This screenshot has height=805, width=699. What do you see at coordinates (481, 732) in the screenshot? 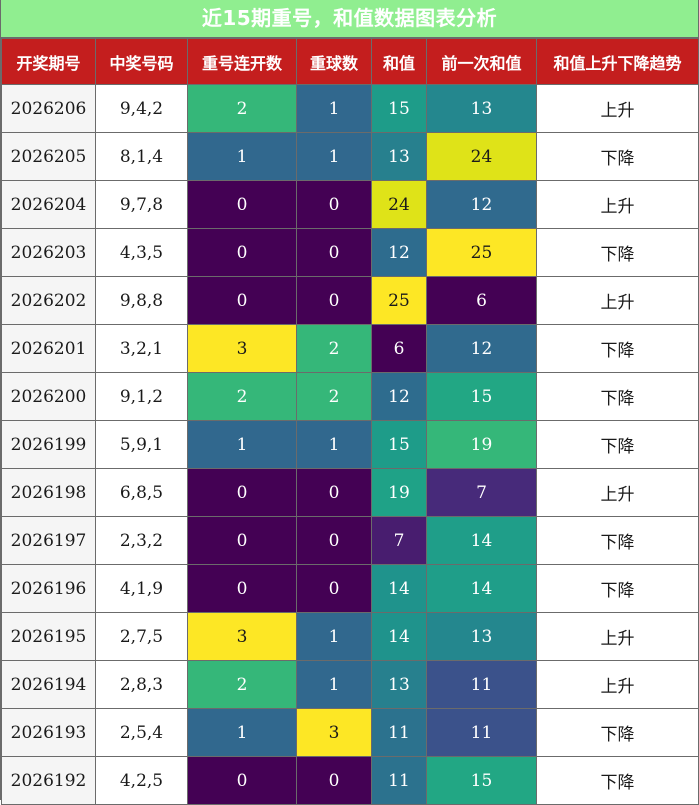
I see `cell-prev-sum: 11` at bounding box center [481, 732].